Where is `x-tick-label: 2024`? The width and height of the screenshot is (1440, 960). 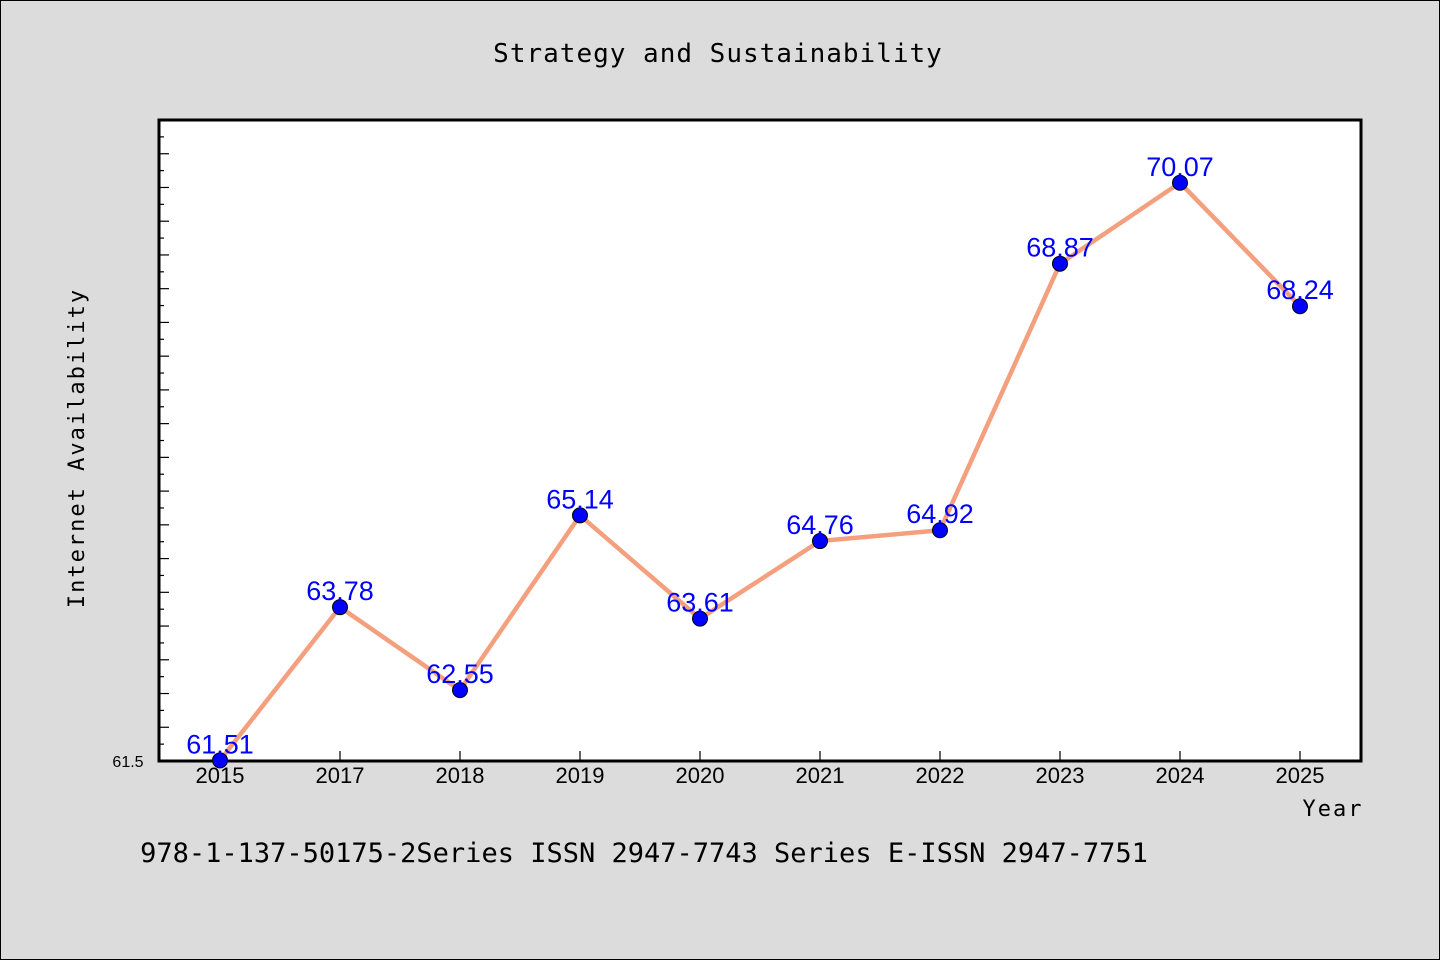 x-tick-label: 2024 is located at coordinates (1180, 775).